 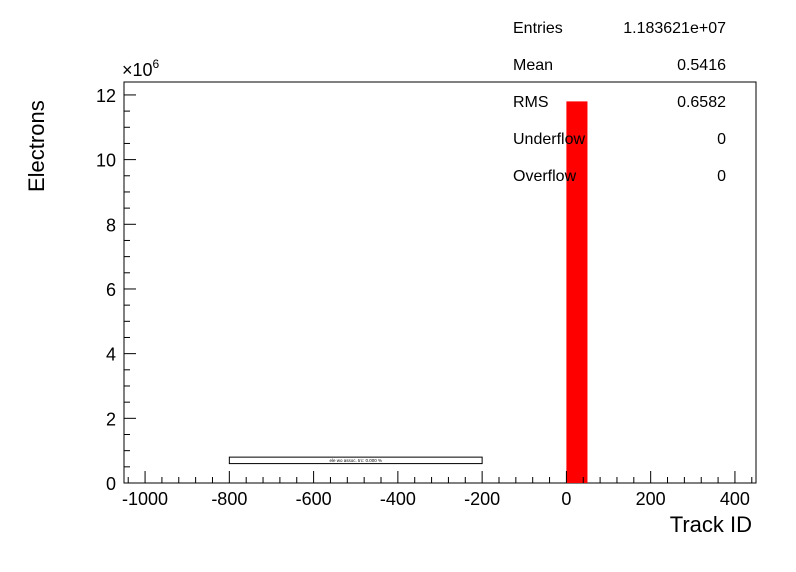 I want to click on legend-box: ele wo assoc. trc: 0.000 %, so click(x=355, y=460).